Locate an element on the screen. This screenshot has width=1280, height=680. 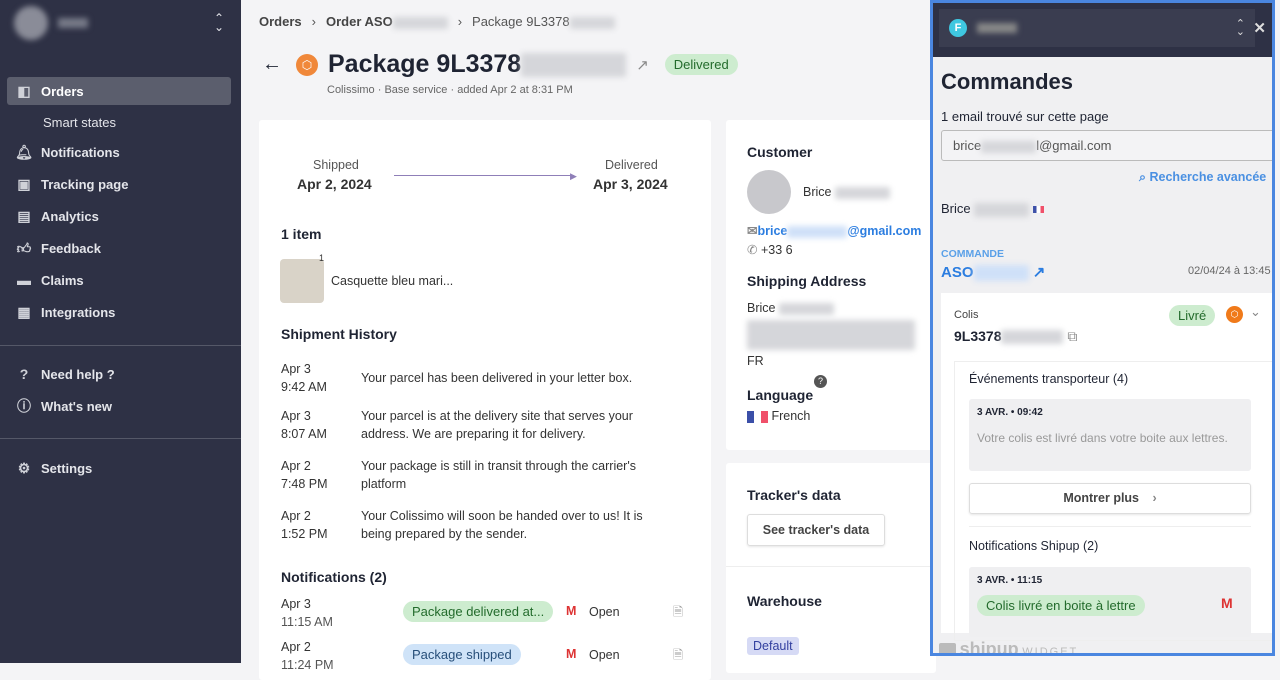
advanced-search-link: ⌕ Recherche avancée is located at coordinates (1203, 177).